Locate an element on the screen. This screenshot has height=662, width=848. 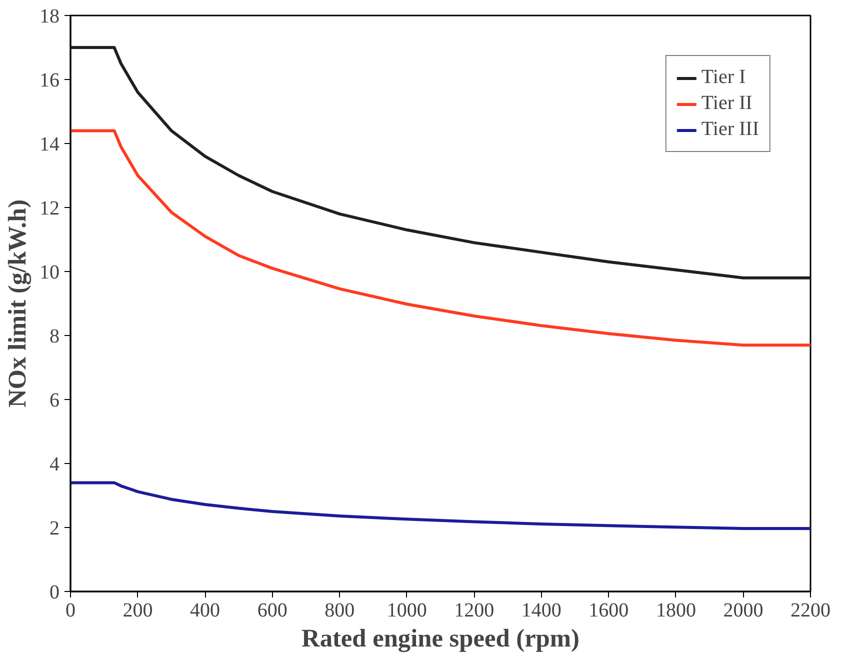
line-series is located at coordinates (440, 505).